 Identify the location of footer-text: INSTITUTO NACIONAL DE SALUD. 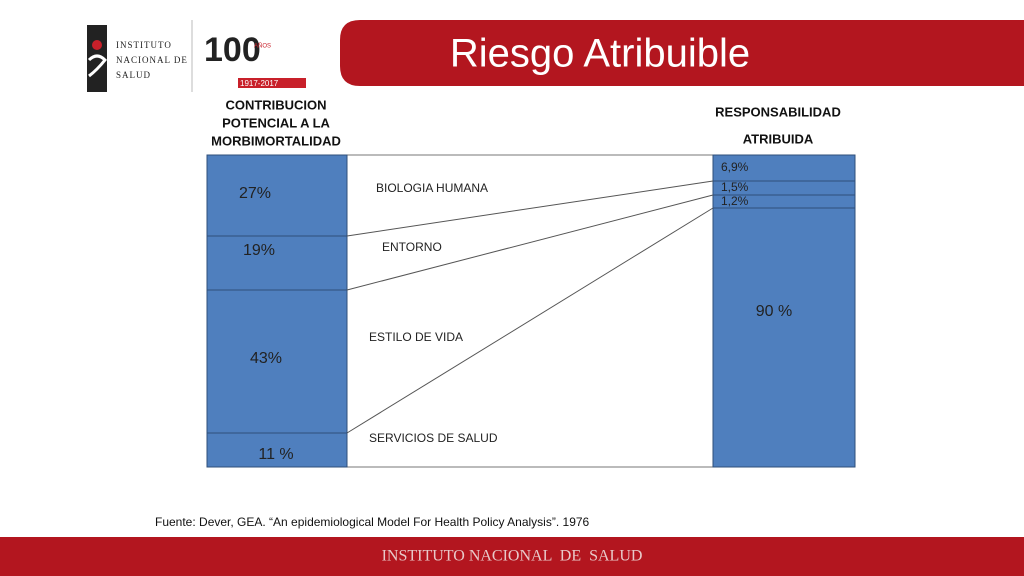
(512, 556).